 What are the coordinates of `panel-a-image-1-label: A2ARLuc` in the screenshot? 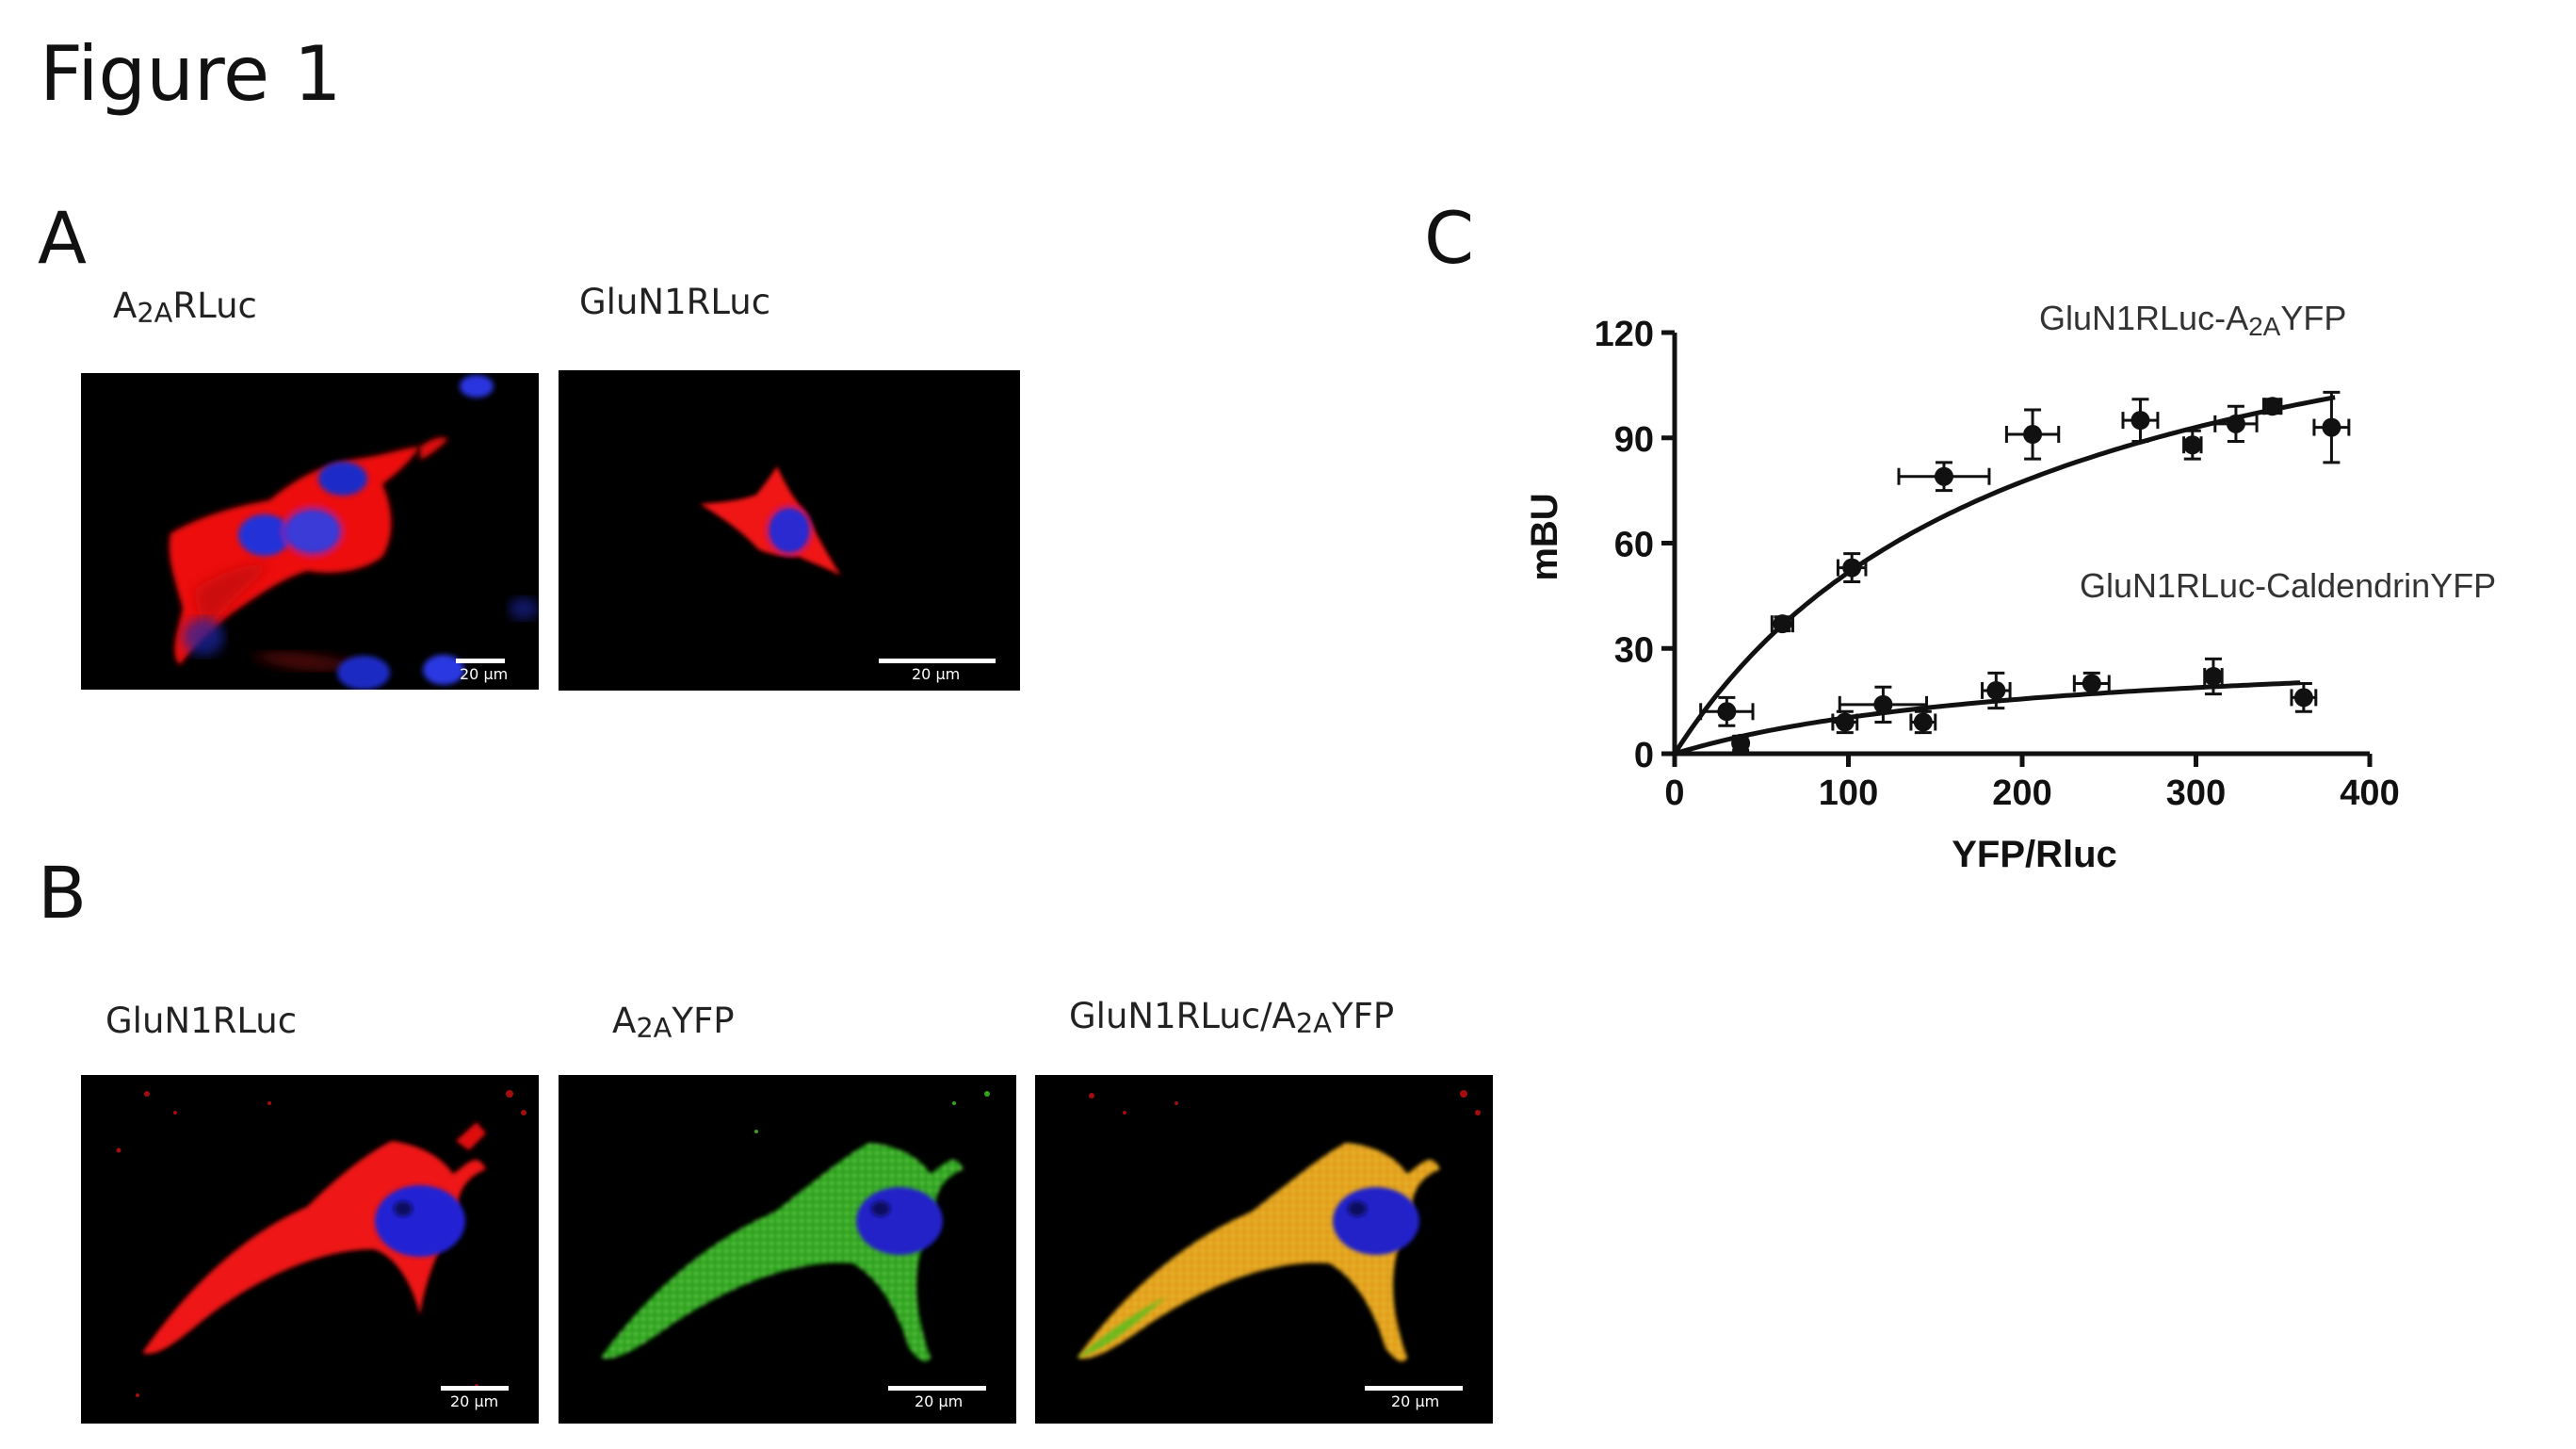 It's located at (185, 307).